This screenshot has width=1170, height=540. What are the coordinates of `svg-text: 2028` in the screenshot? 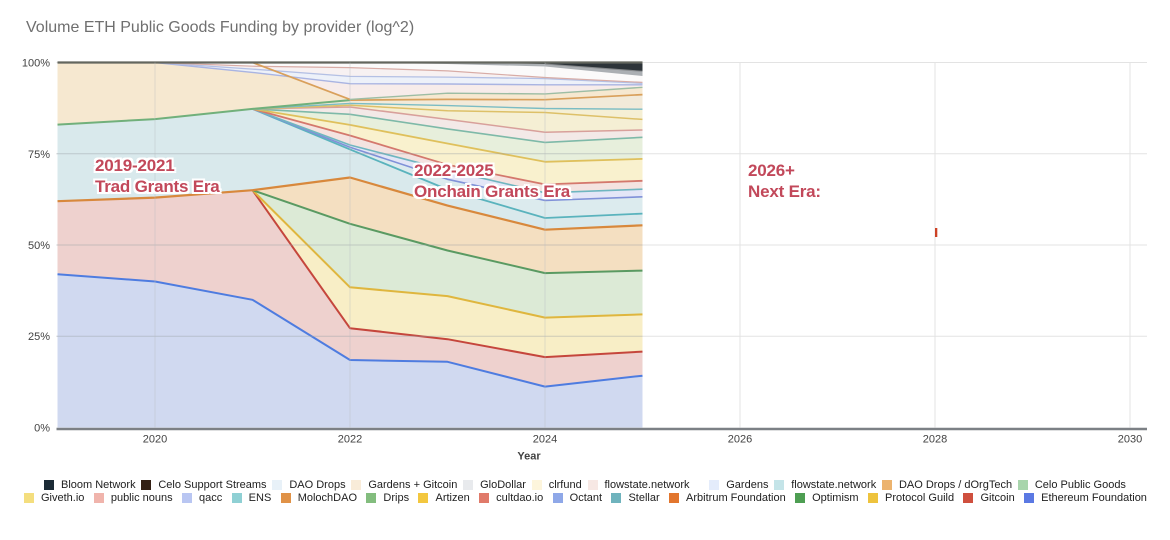 It's located at (935, 440).